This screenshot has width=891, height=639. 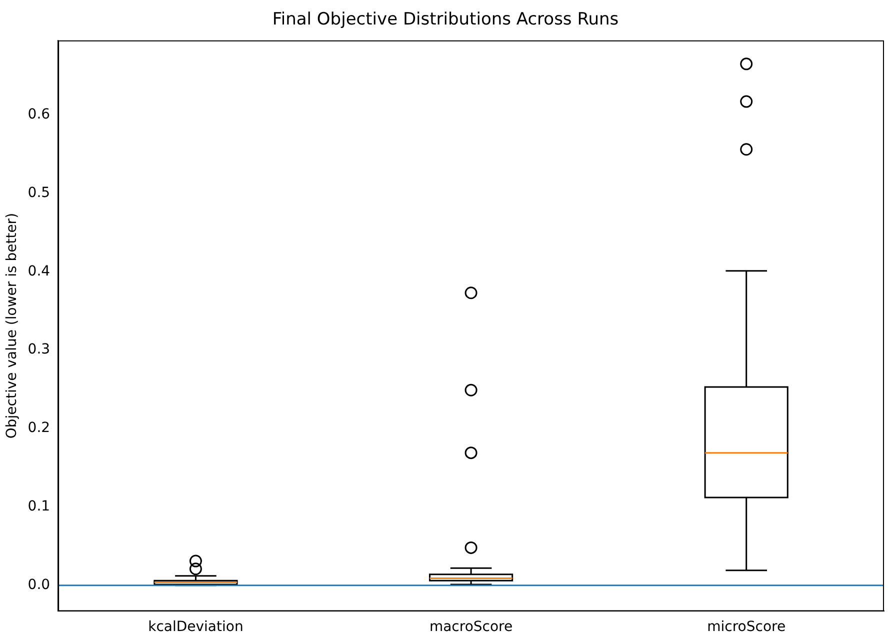 I want to click on y-tick-label: 0.6, so click(x=39, y=114).